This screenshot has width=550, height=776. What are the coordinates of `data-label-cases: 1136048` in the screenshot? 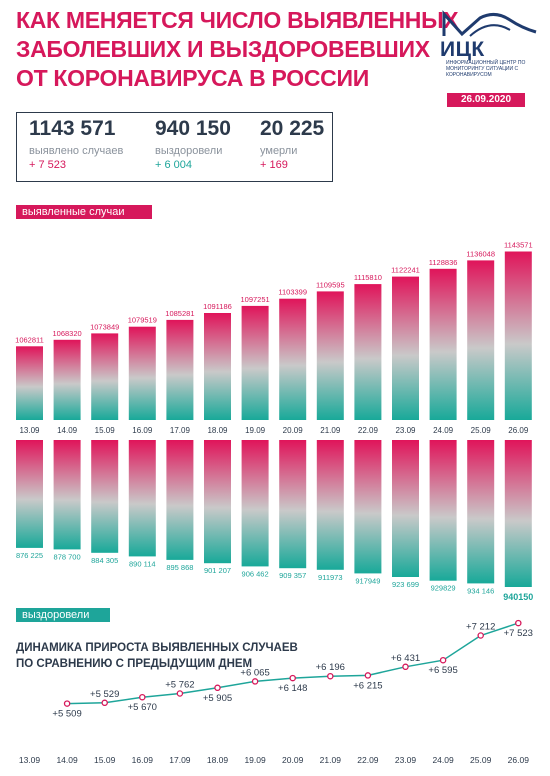 It's located at (480, 253).